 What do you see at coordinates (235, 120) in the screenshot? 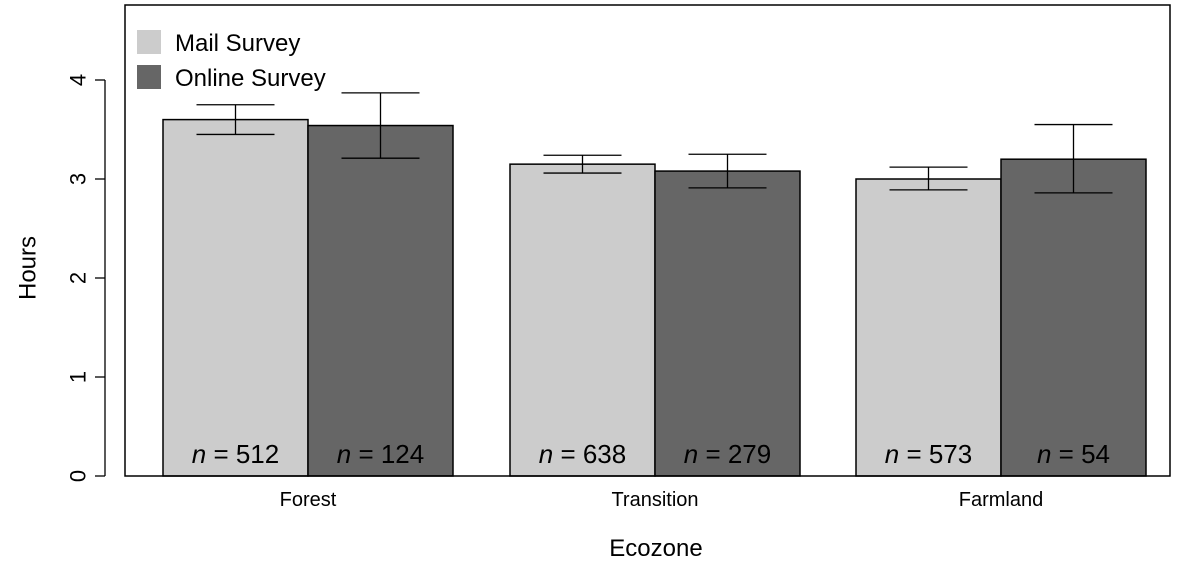
I see `error-bar-forest-mail-survey` at bounding box center [235, 120].